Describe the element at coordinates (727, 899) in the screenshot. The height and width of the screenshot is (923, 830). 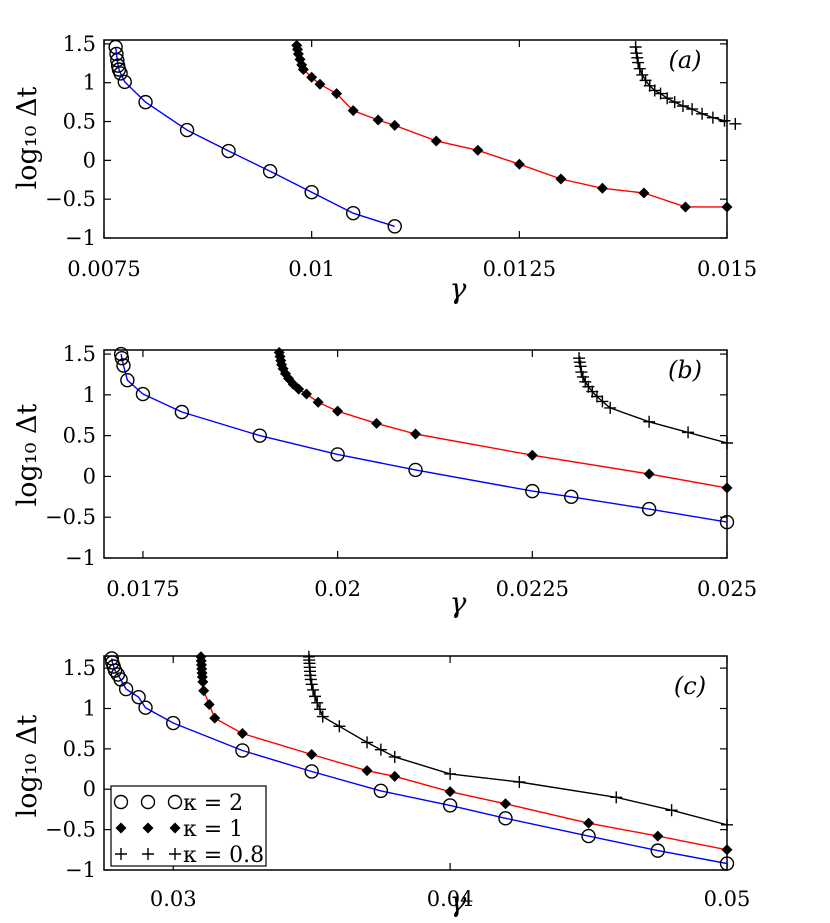
I see `x-tick-label: 0.05` at that location.